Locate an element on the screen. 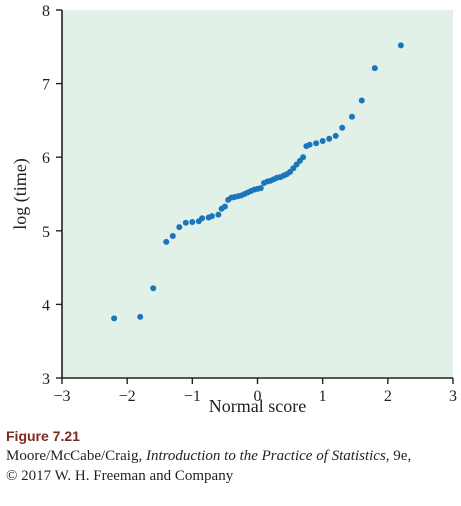 This screenshot has width=461, height=506. x-tick-label: 1 is located at coordinates (323, 396).